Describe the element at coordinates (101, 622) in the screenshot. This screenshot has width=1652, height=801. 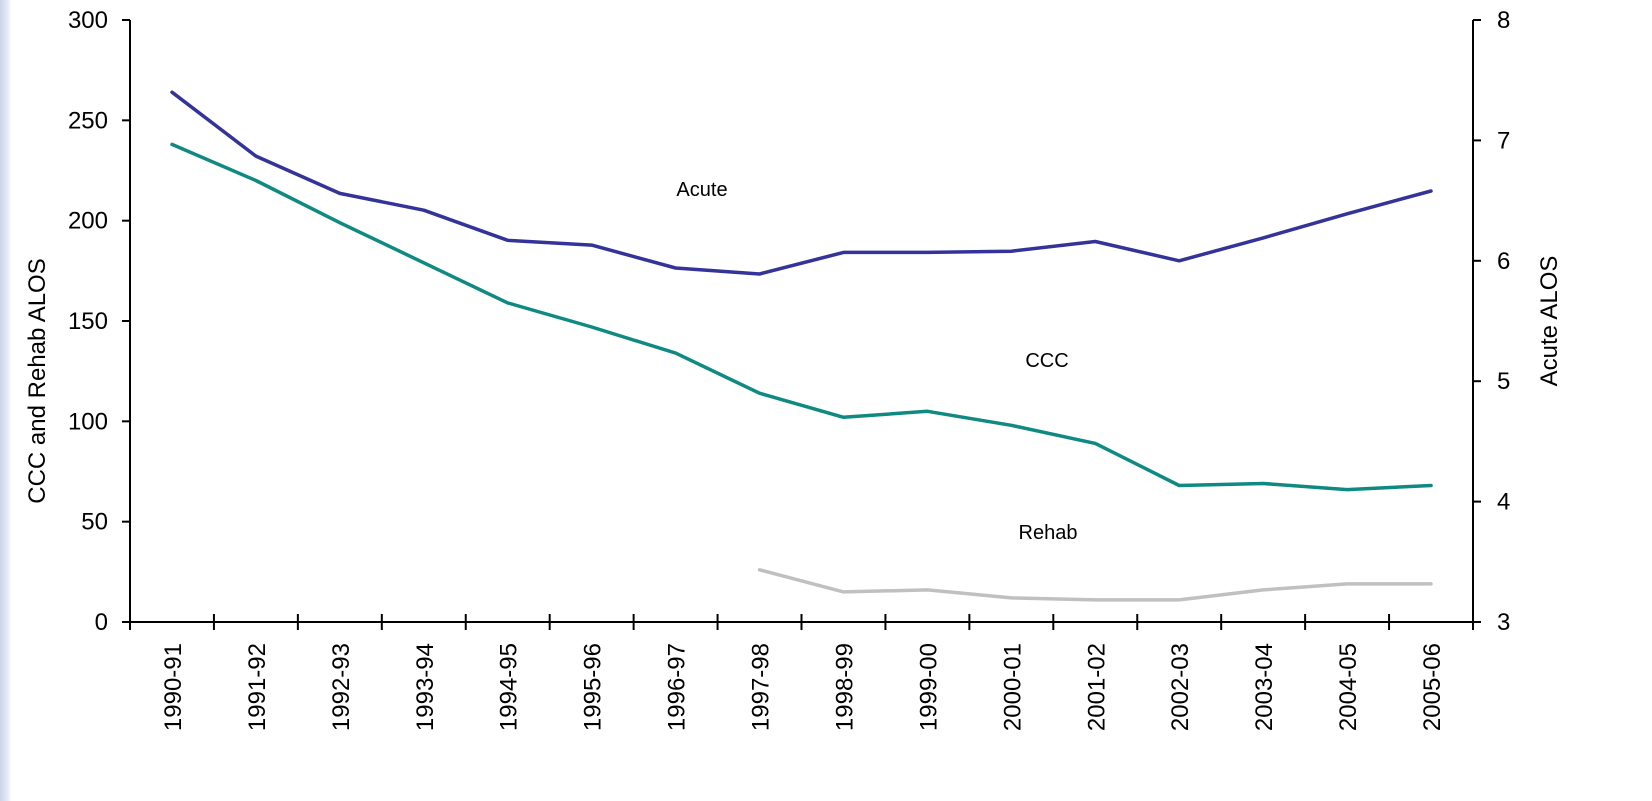
I see `left-y-tick-label: 0` at that location.